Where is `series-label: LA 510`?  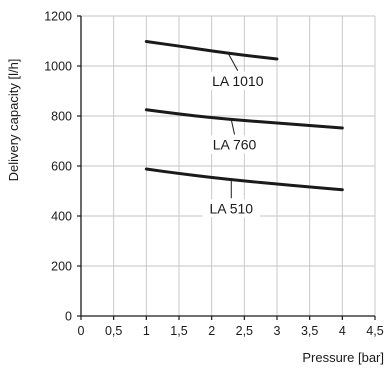 series-label: LA 510 is located at coordinates (231, 208).